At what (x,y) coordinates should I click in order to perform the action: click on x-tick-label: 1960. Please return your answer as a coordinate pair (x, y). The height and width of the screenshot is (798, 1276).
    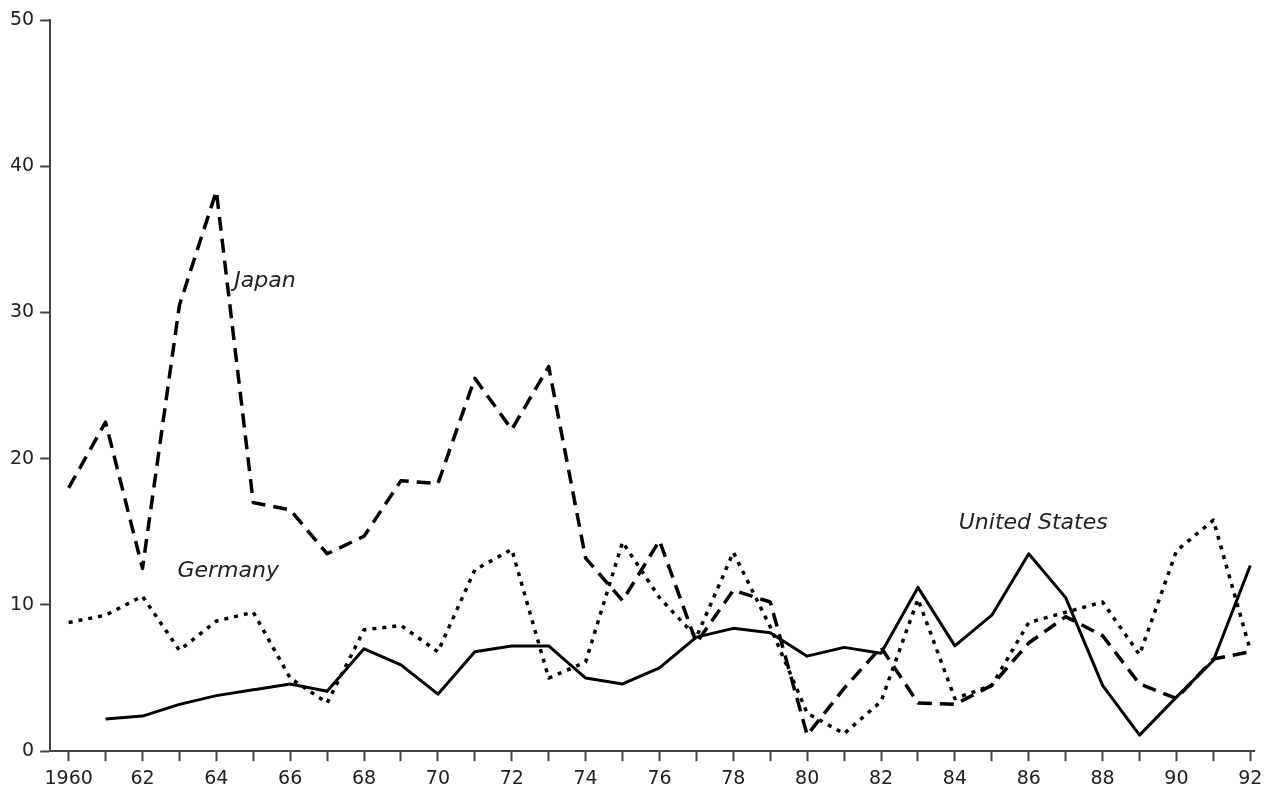
    Looking at the image, I should click on (68, 776).